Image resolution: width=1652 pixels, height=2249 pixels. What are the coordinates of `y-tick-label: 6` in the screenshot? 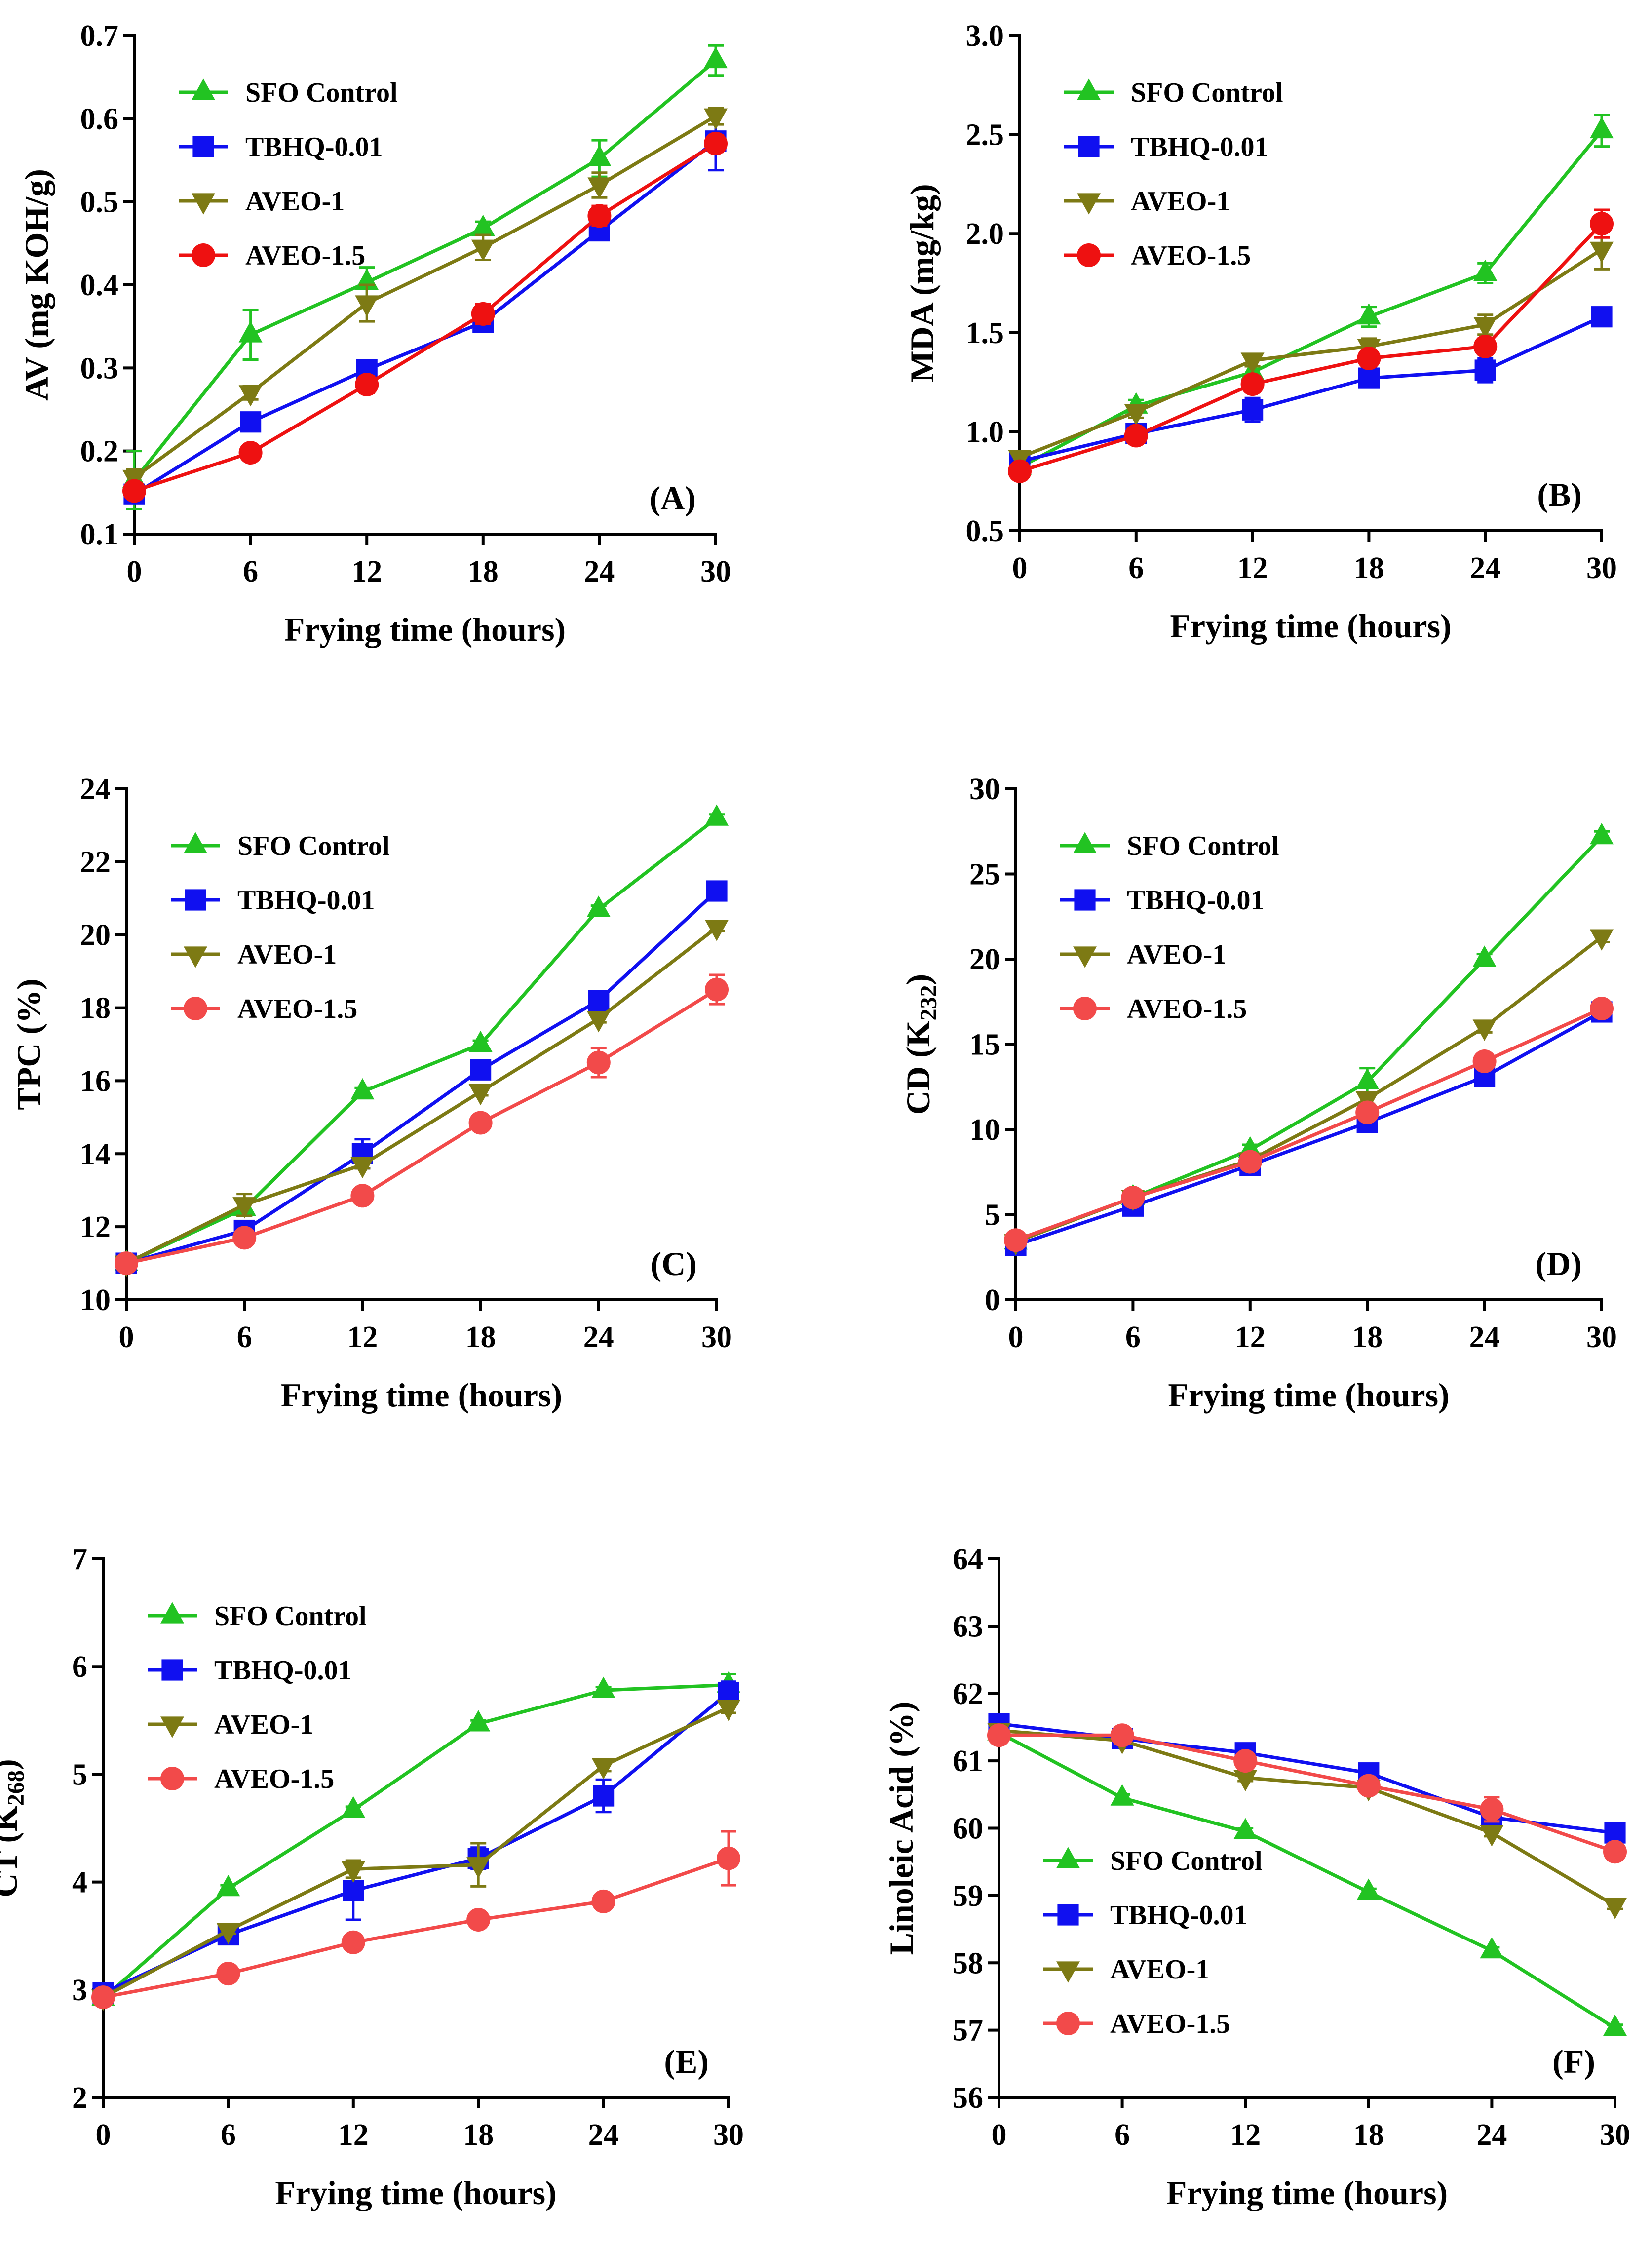 It's located at (80, 1667).